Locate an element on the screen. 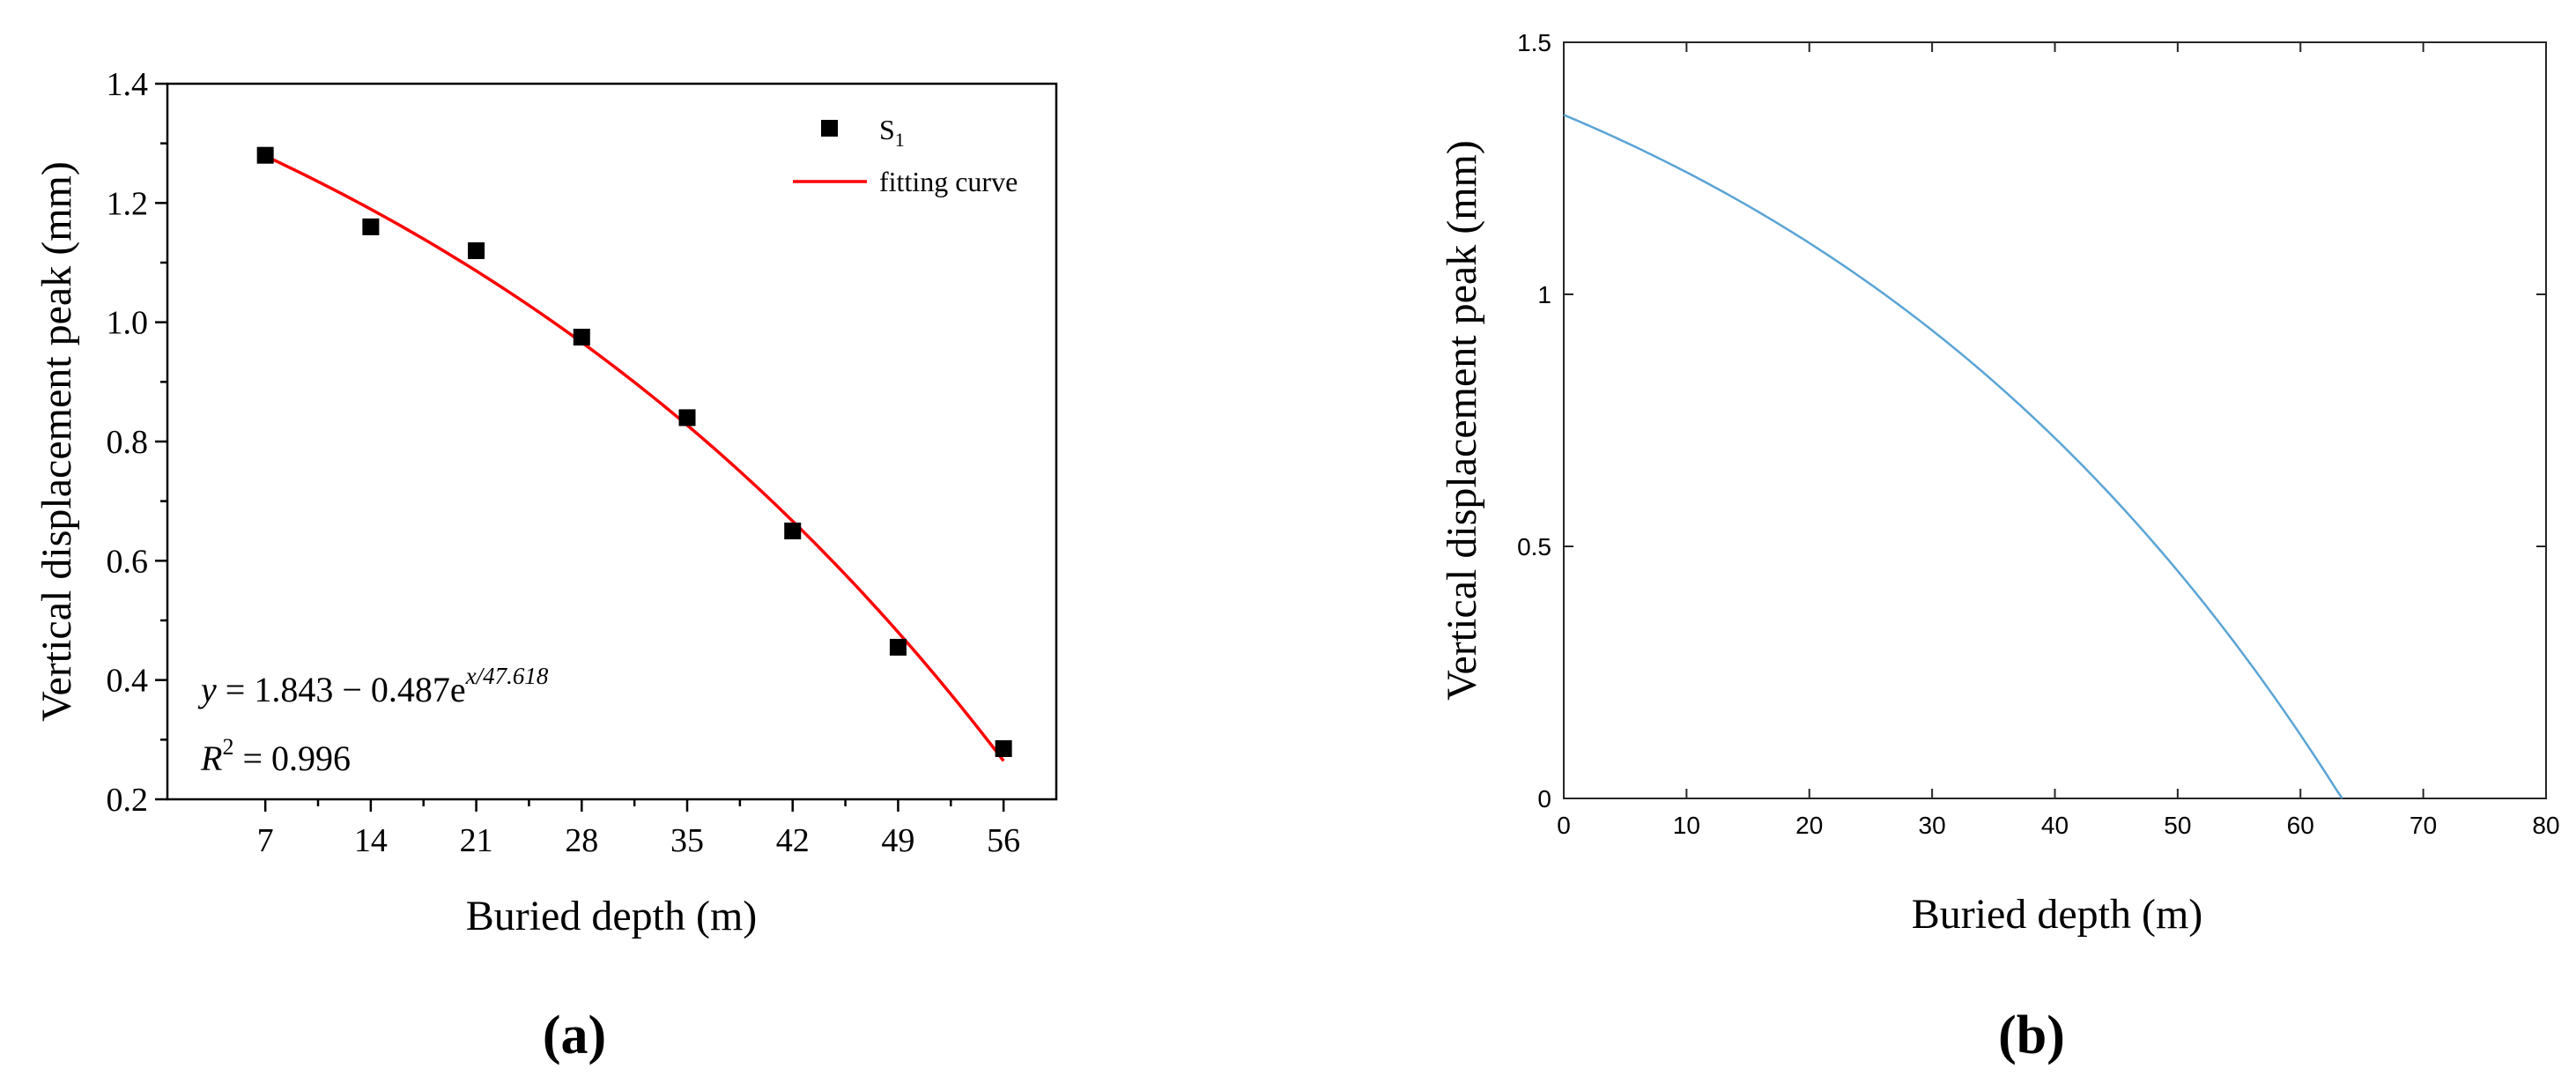 This screenshot has height=1091, width=2576. x-tick-label: 80 is located at coordinates (2546, 825).